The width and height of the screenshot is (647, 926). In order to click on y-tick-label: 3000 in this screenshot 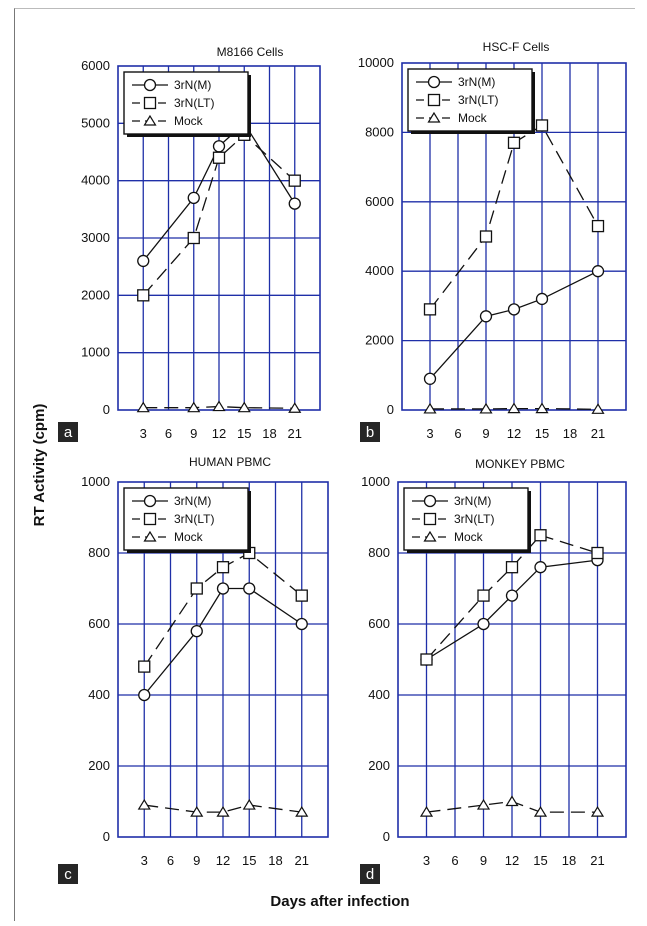, I will do `click(95, 237)`.